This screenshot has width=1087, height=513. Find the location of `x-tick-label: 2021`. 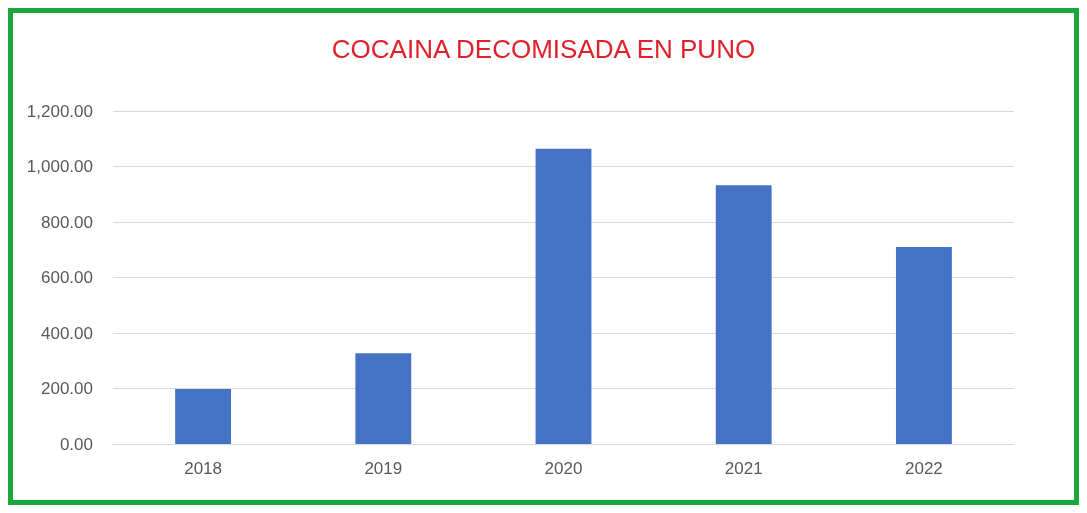

x-tick-label: 2021 is located at coordinates (743, 468).